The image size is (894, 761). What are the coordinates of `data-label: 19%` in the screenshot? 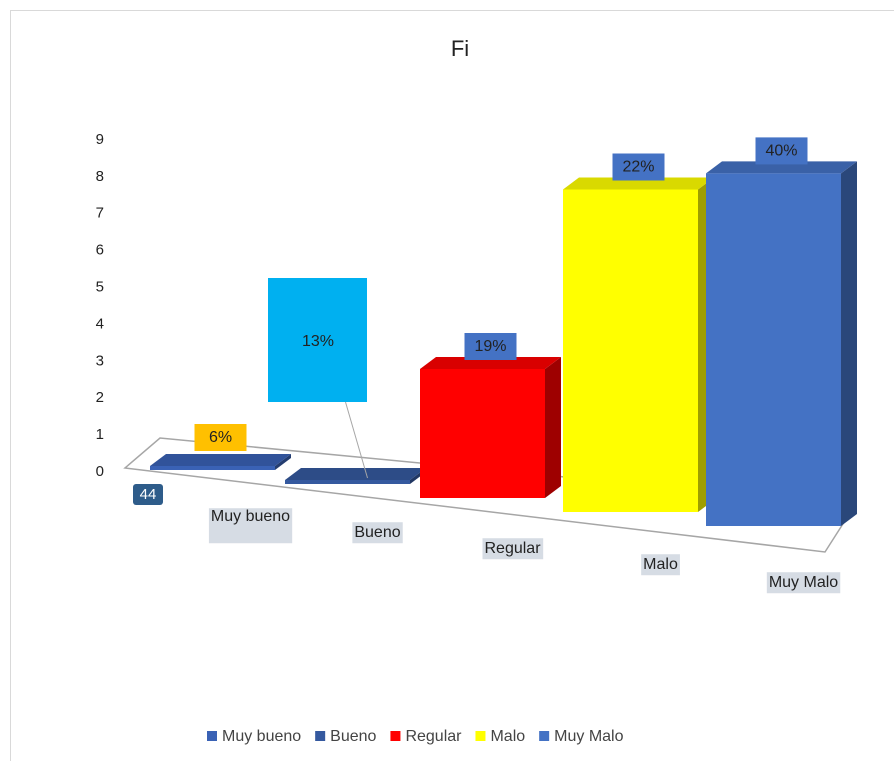 It's located at (490, 346).